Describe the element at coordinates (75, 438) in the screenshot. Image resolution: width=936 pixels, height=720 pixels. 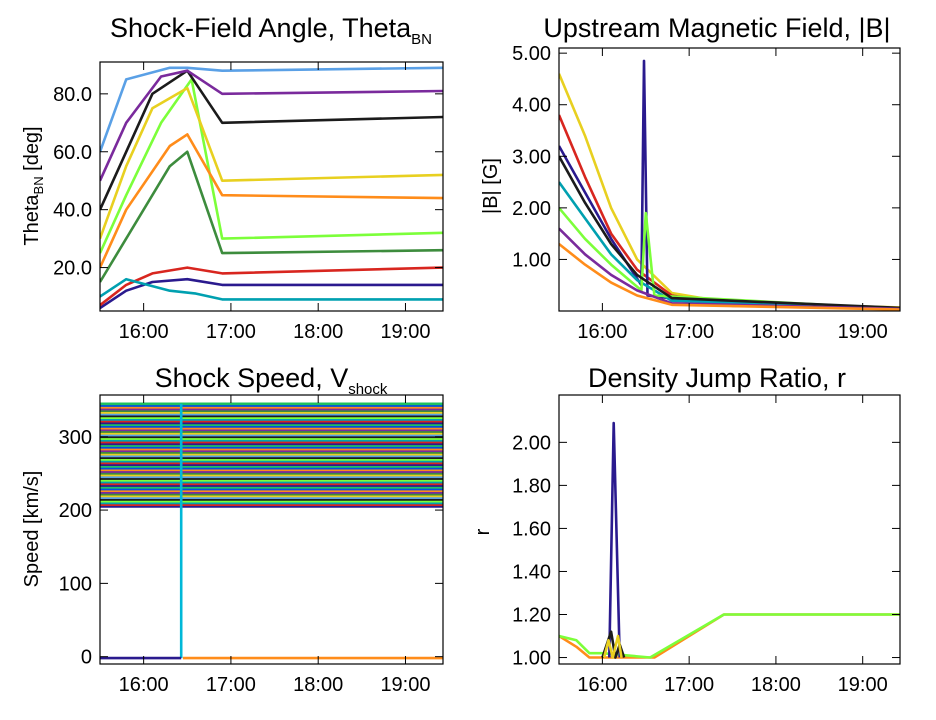
I see `y-tick-label: 300` at that location.